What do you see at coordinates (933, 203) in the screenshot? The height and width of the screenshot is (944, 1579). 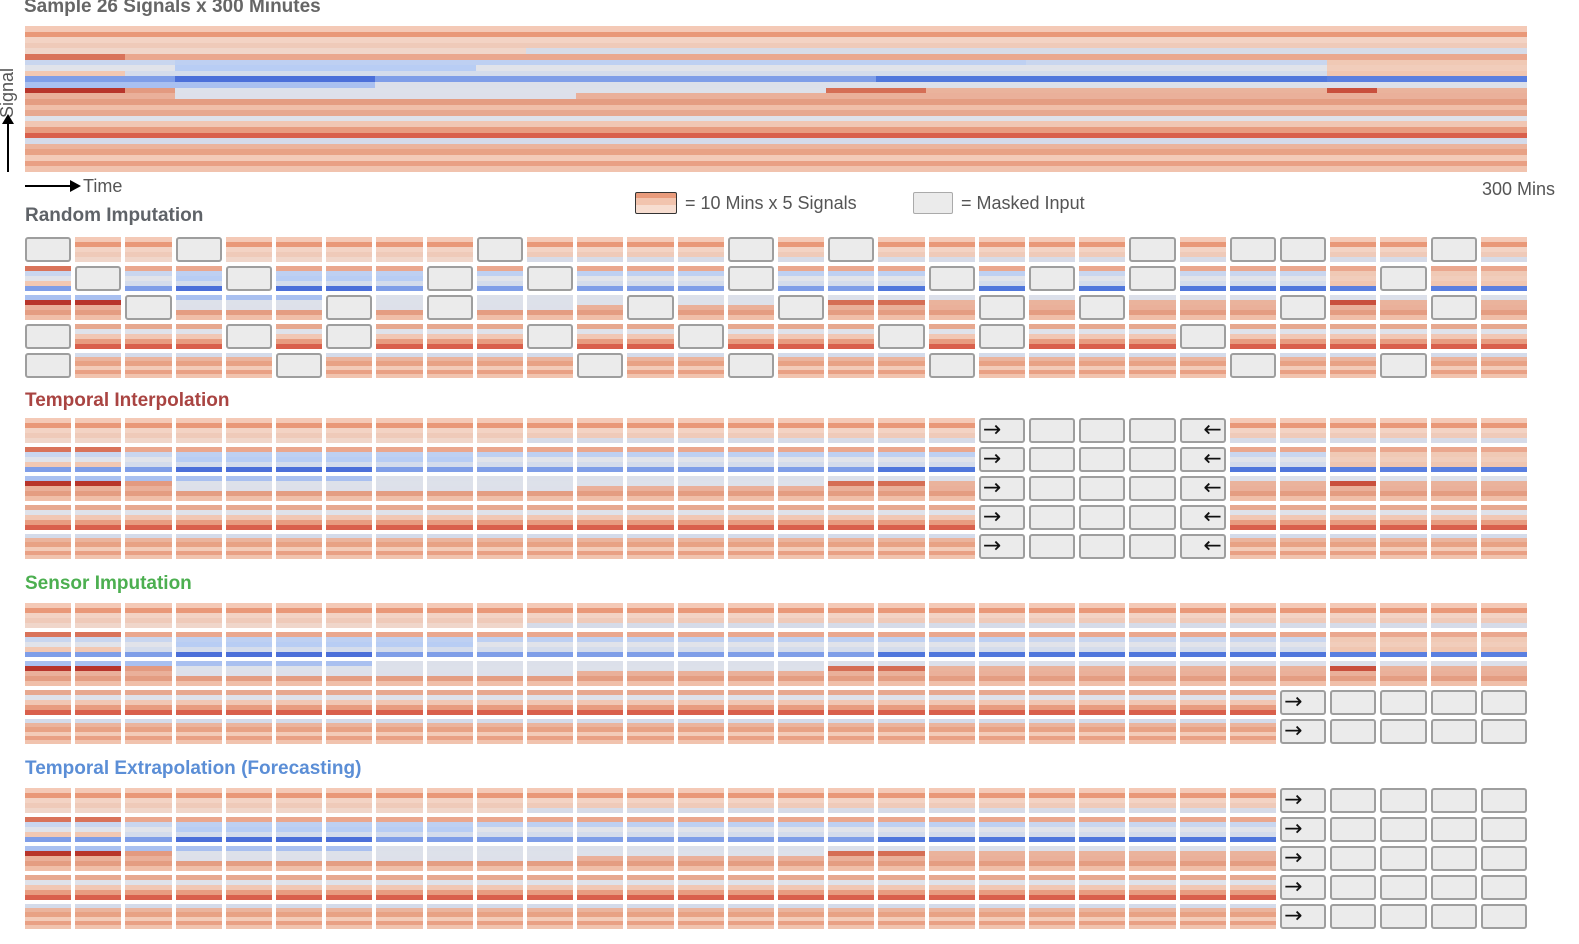 I see `masked-swatch-icon` at bounding box center [933, 203].